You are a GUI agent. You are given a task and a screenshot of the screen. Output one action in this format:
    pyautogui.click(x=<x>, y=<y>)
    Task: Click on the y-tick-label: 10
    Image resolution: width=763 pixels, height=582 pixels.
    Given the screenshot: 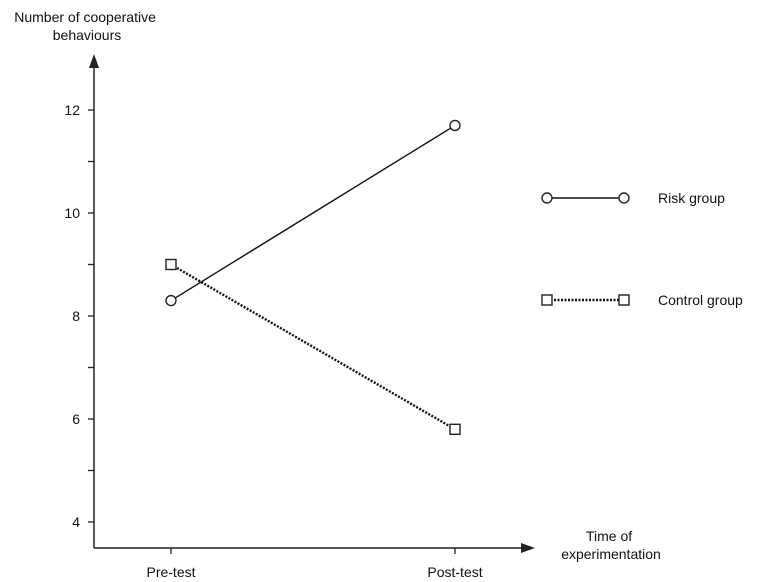 What is the action you would take?
    pyautogui.click(x=72, y=213)
    